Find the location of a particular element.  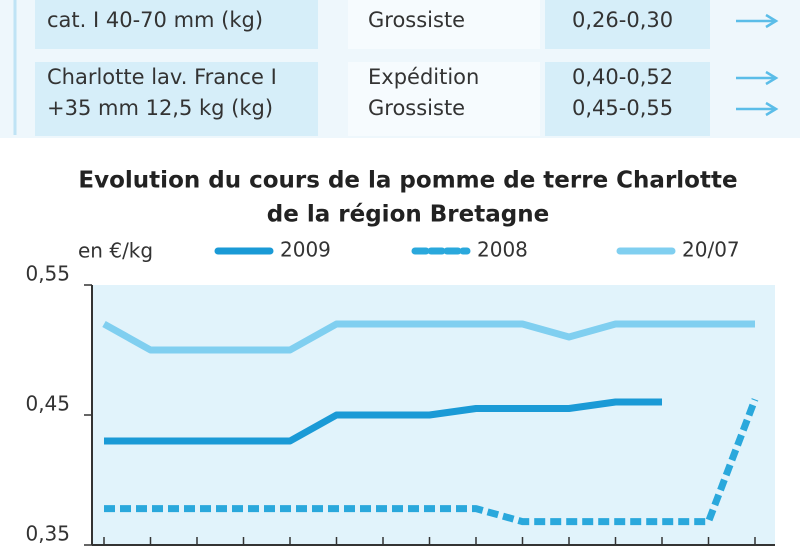

table-cell-text: 0,40-0,52 is located at coordinates (622, 77).